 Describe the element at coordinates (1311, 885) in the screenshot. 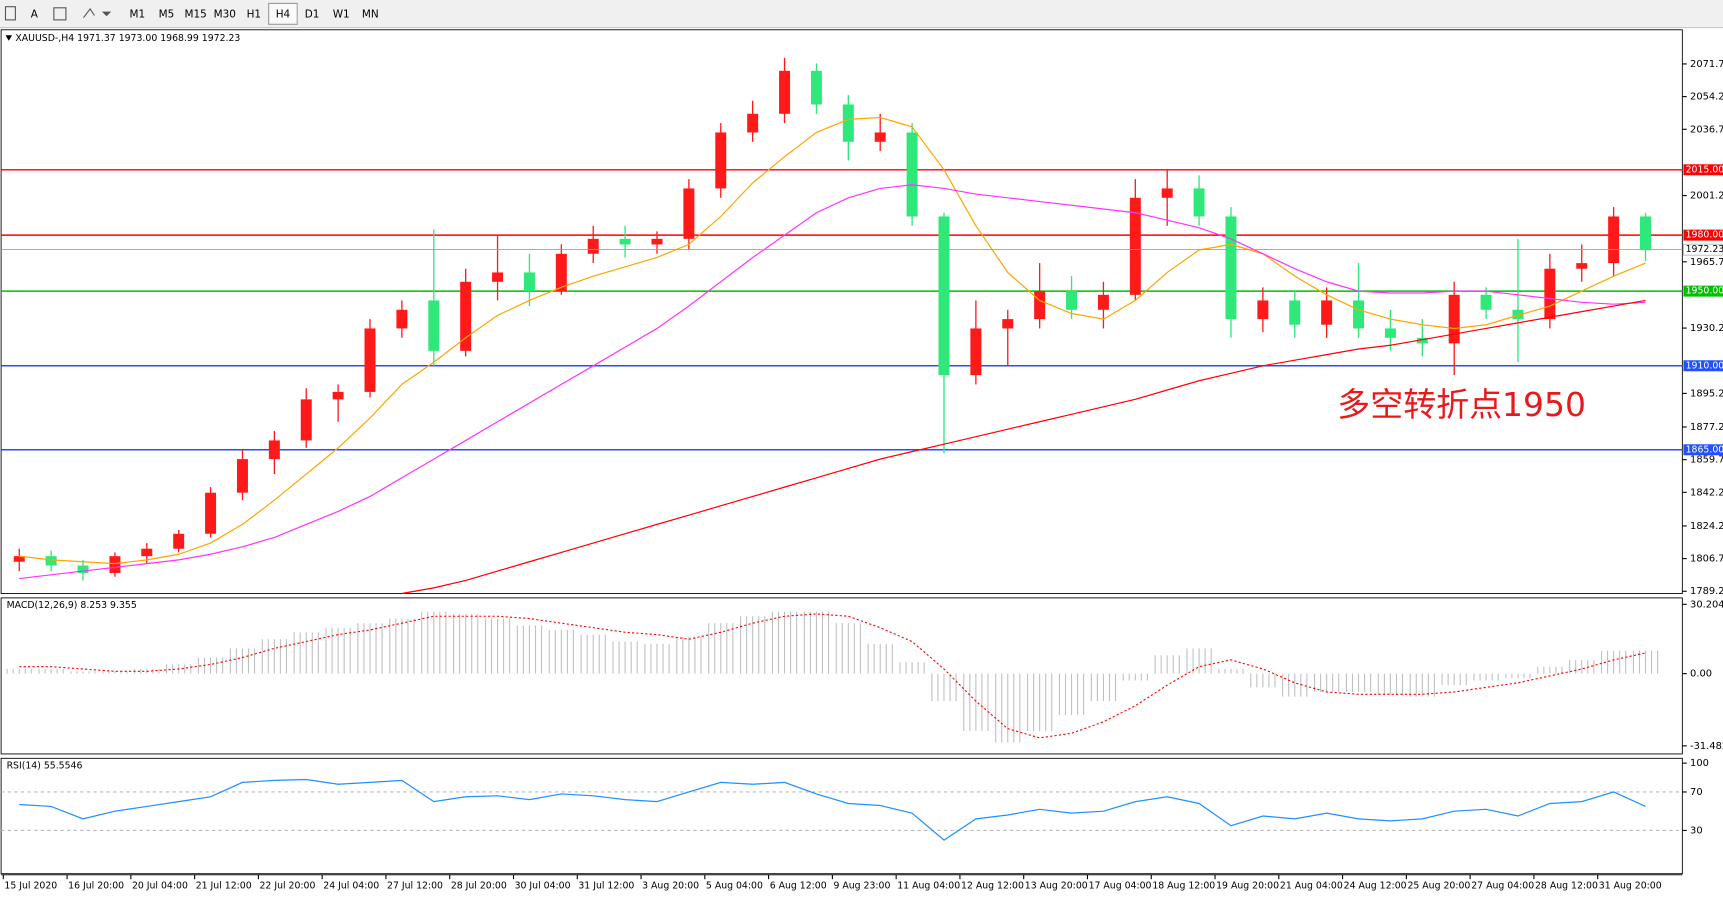

I see `x-tick-label: 21 Aug 04:00` at that location.